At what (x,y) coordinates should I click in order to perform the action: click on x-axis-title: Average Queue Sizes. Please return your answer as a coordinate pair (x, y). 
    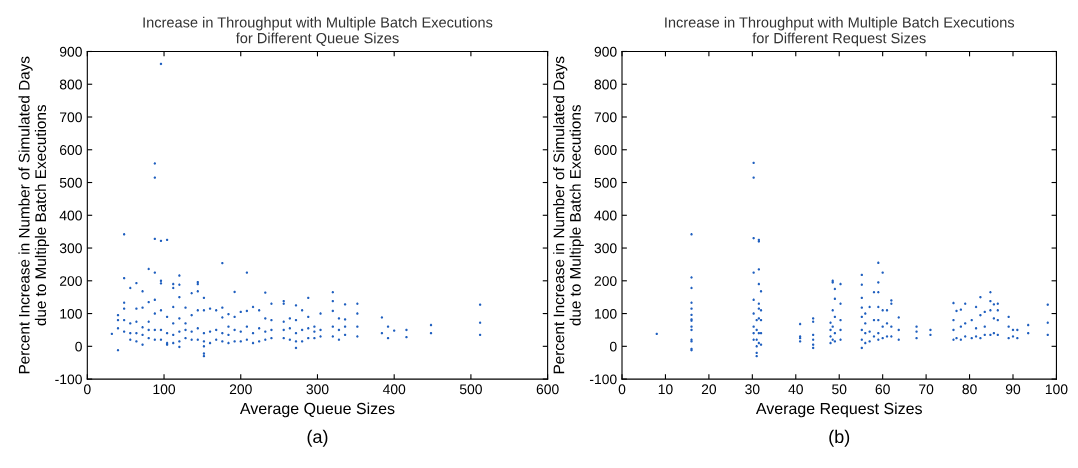
    Looking at the image, I should click on (317, 410).